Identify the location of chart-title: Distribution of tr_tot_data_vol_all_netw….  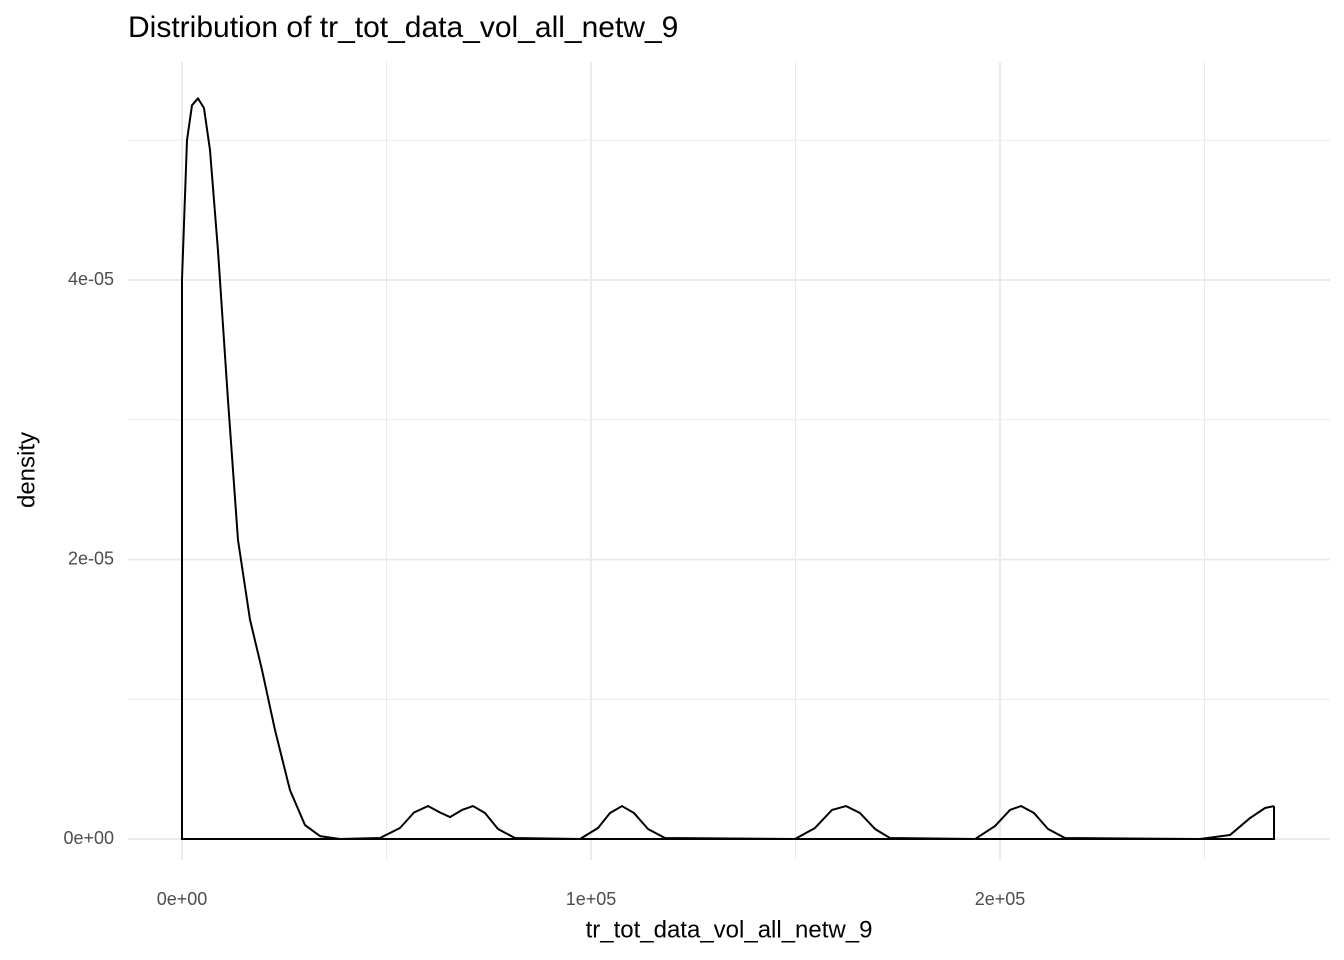
(403, 27).